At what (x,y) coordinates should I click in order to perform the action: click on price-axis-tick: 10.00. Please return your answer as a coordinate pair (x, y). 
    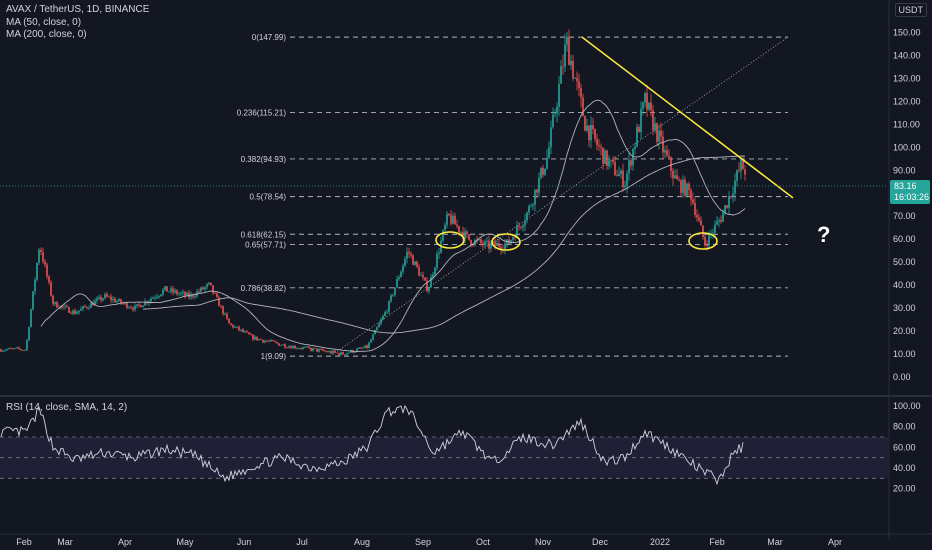
    Looking at the image, I should click on (904, 354).